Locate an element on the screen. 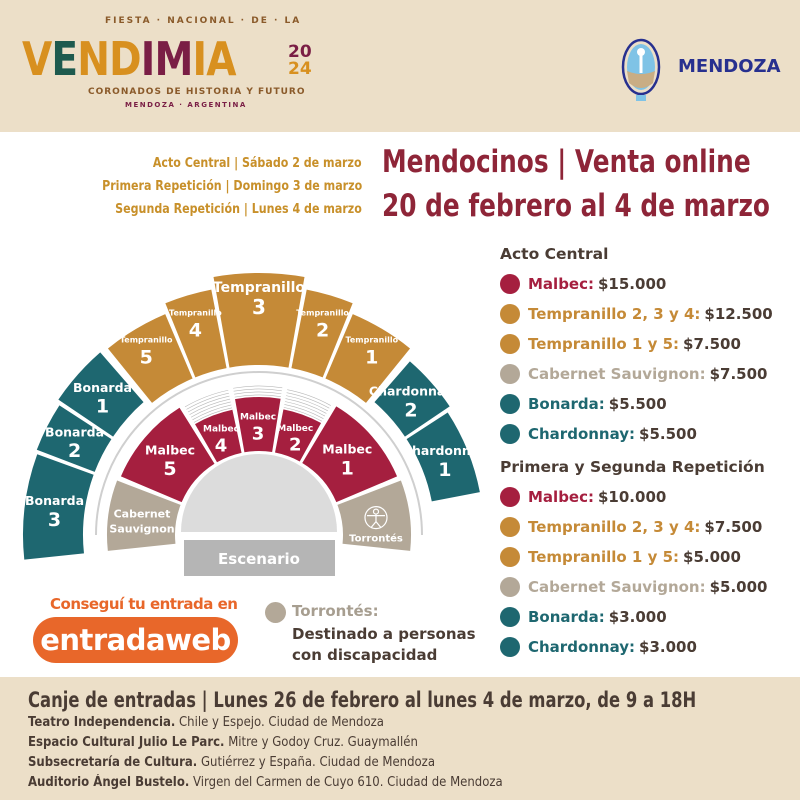 This screenshot has height=800, width=800. inner-arc-line is located at coordinates (259, 453).